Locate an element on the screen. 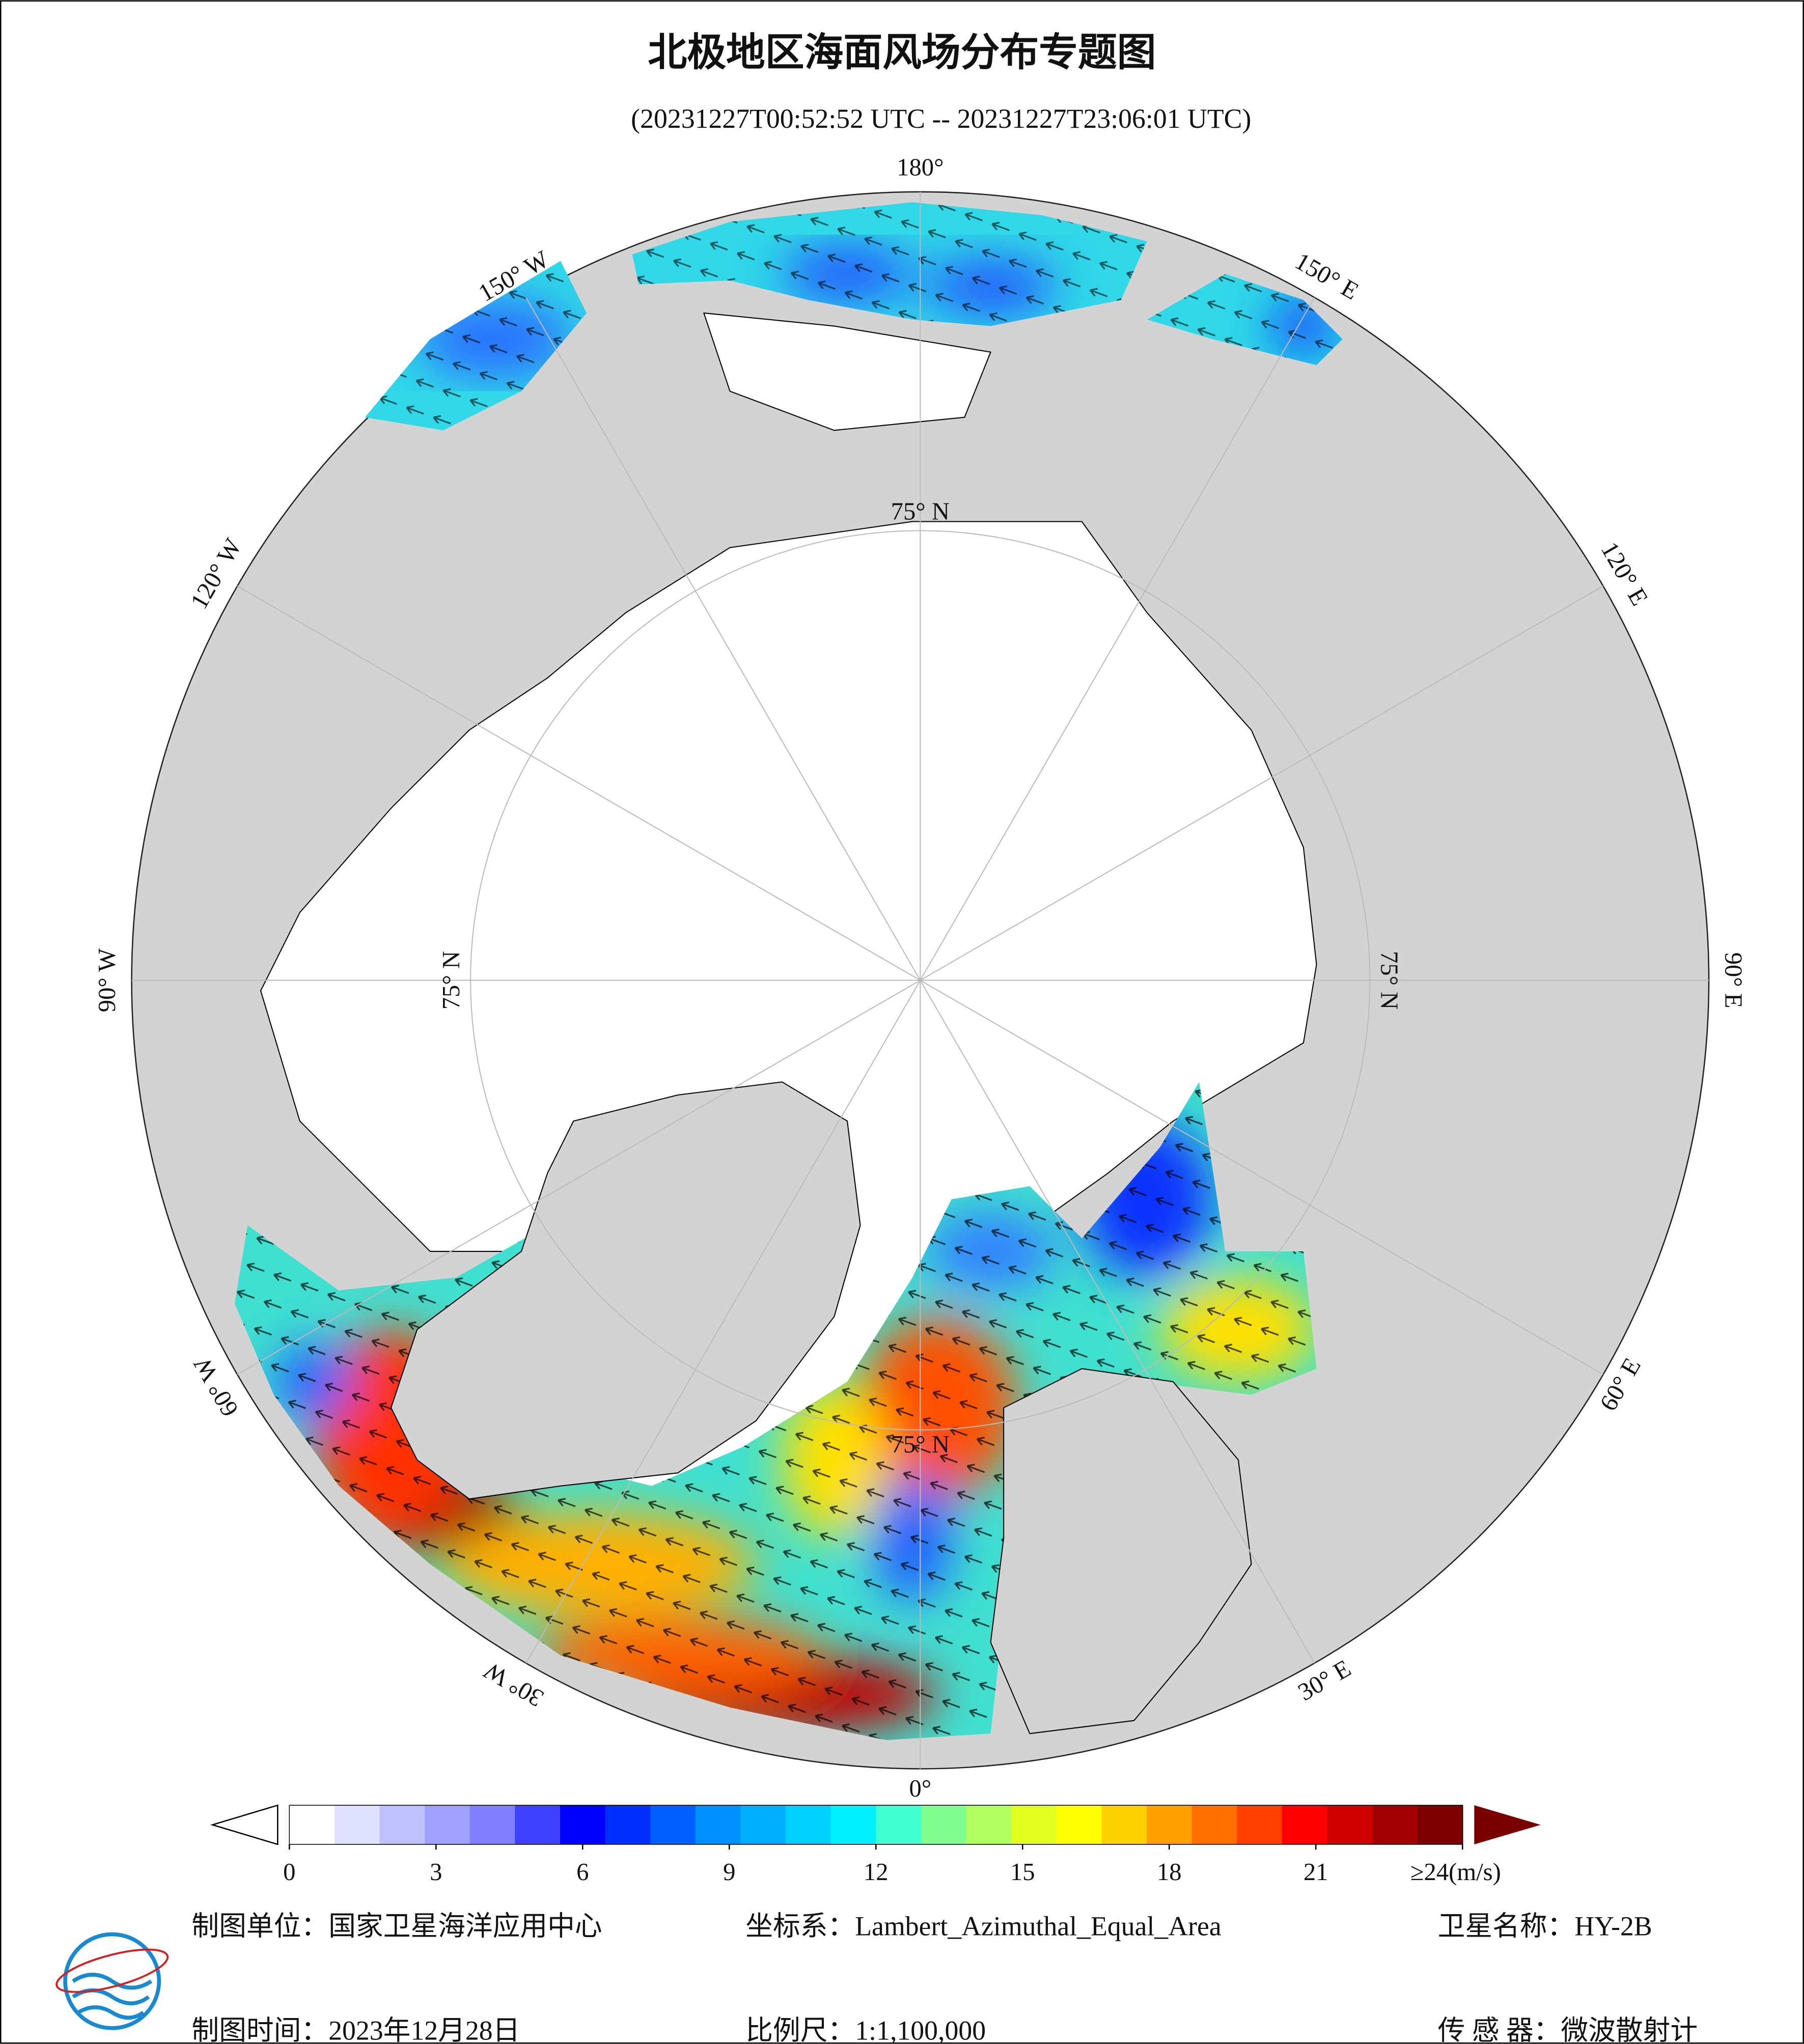 The image size is (1804, 2044). colorbar-under is located at coordinates (244, 1824).